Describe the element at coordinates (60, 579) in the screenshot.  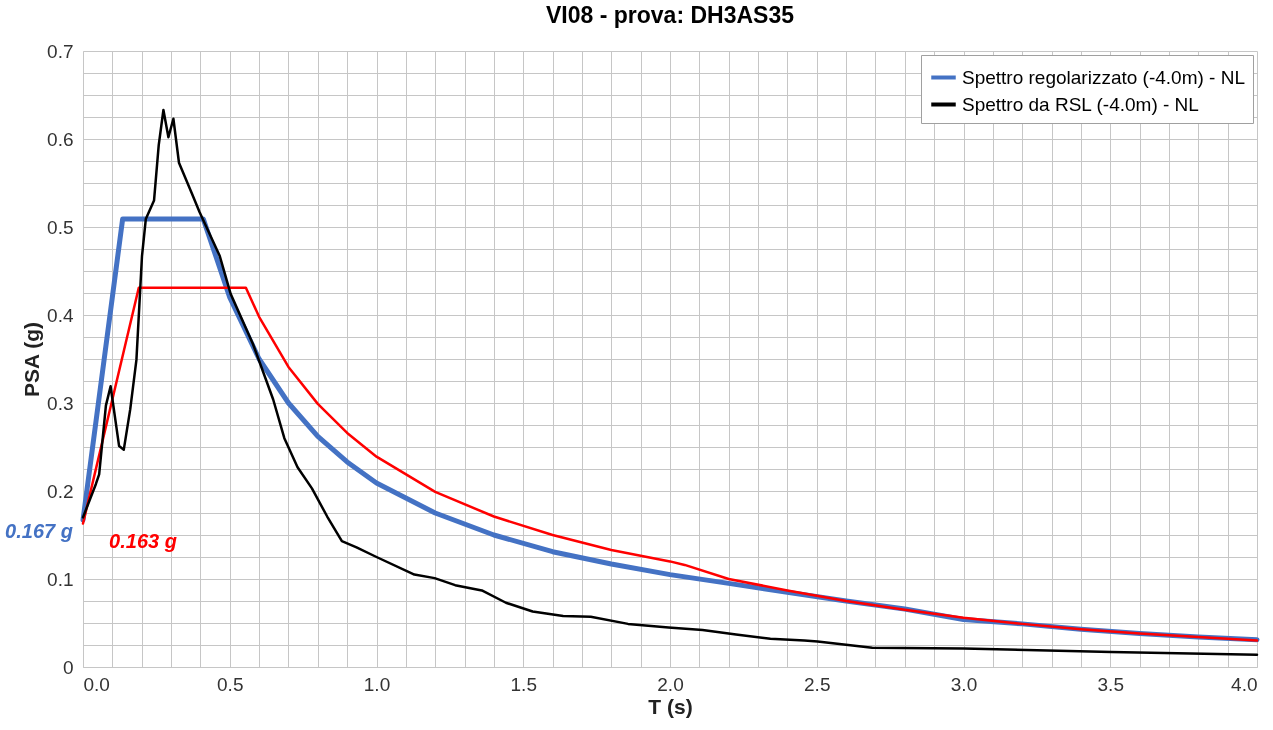
I see `y-tick-label: 0.1` at that location.